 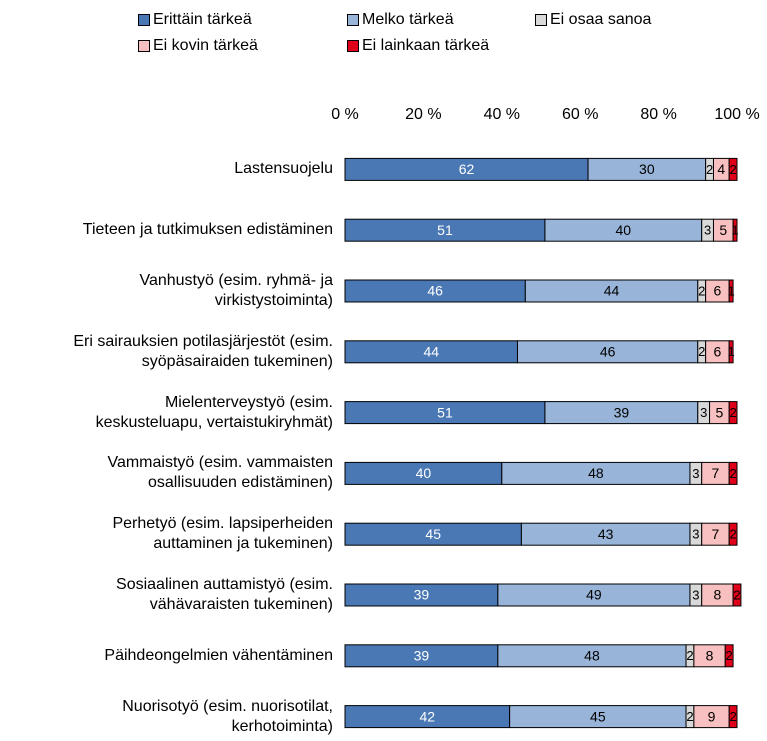 I want to click on x-tick-label: 100 %, so click(x=736, y=114).